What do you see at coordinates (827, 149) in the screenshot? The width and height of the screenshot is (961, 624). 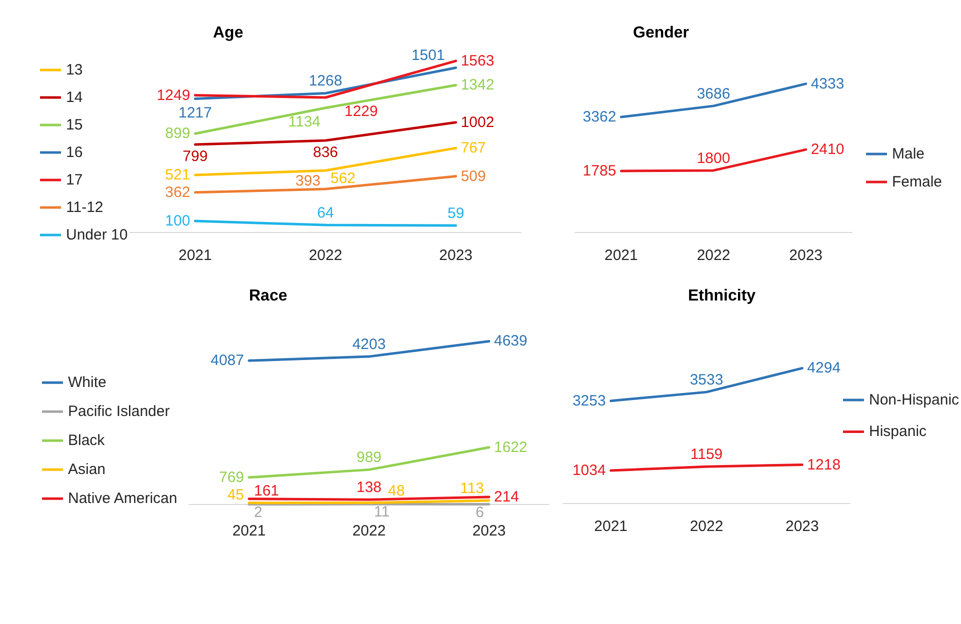 I see `data-label: 2410` at bounding box center [827, 149].